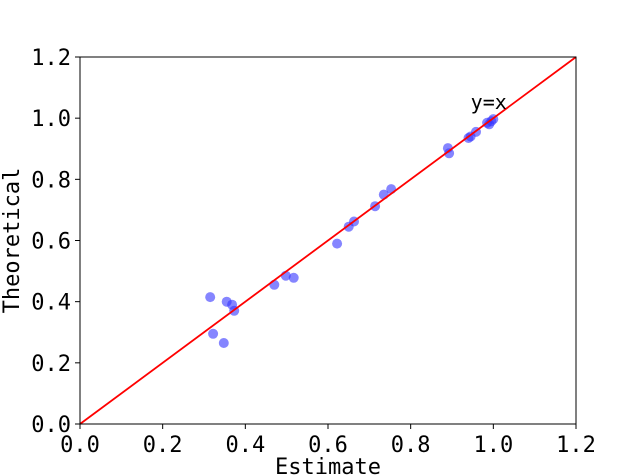 This screenshot has height=476, width=640. What do you see at coordinates (51, 119) in the screenshot?
I see `y-tick-label: 1.0` at bounding box center [51, 119].